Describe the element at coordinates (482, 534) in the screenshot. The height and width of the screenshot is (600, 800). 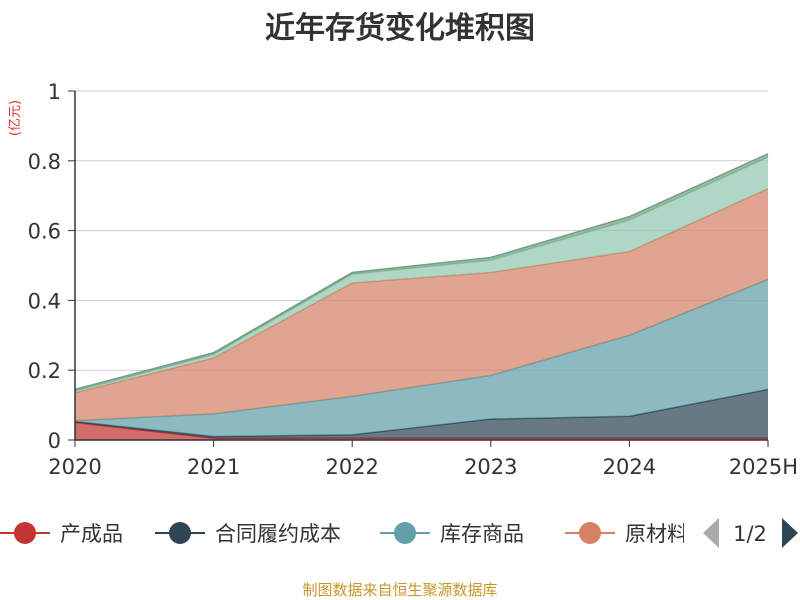
I see `legend-label: 库存商品` at that location.